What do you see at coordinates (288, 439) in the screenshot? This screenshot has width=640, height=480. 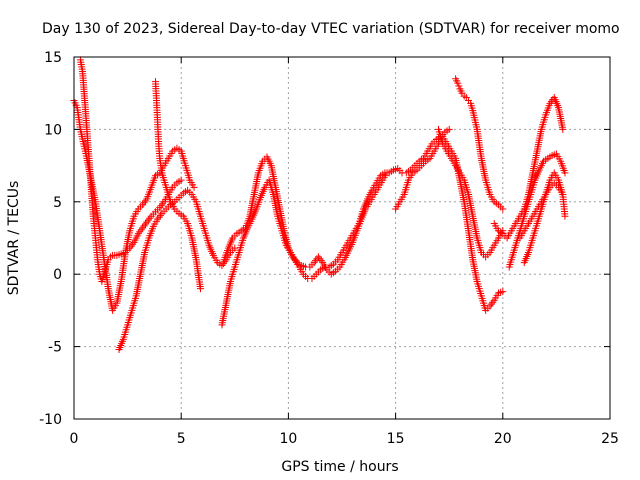 I see `x-tick-label: 10` at bounding box center [288, 439].